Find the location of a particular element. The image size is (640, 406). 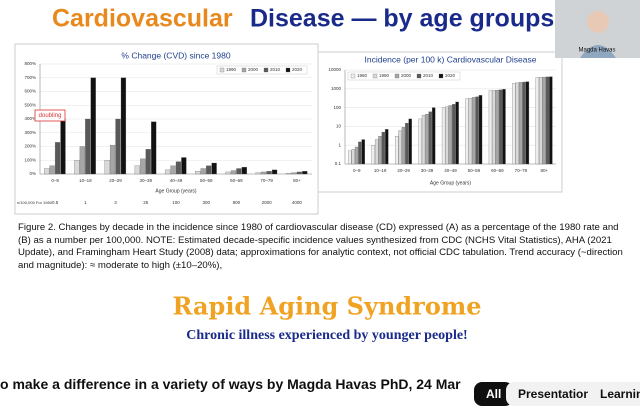

y-tick-label: 10 is located at coordinates (339, 126).